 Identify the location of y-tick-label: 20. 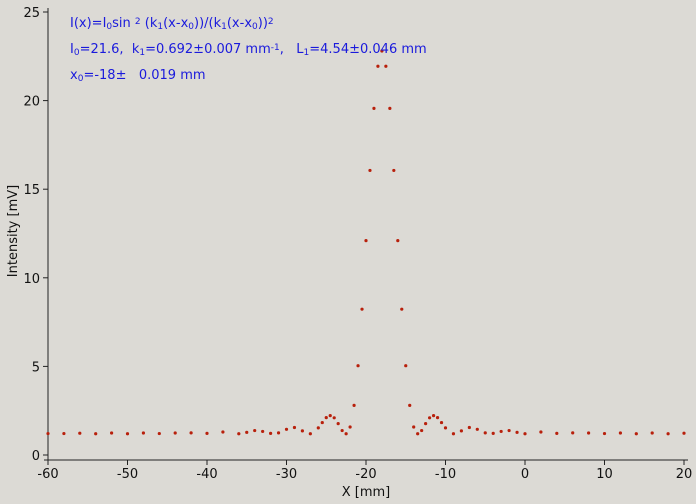
(31, 102).